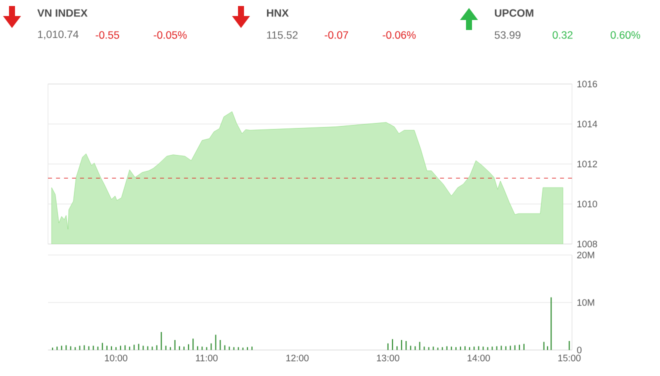 The width and height of the screenshot is (660, 376). I want to click on text: VN INDEX, so click(62, 13).